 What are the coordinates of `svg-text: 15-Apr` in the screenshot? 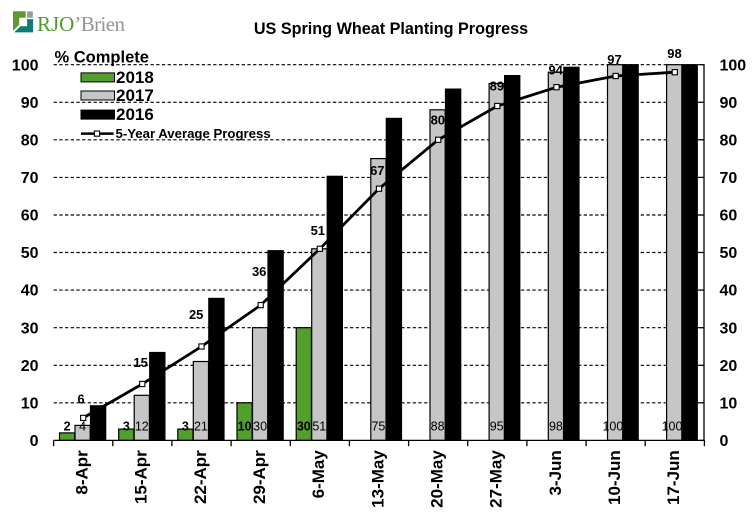 It's located at (141, 477).